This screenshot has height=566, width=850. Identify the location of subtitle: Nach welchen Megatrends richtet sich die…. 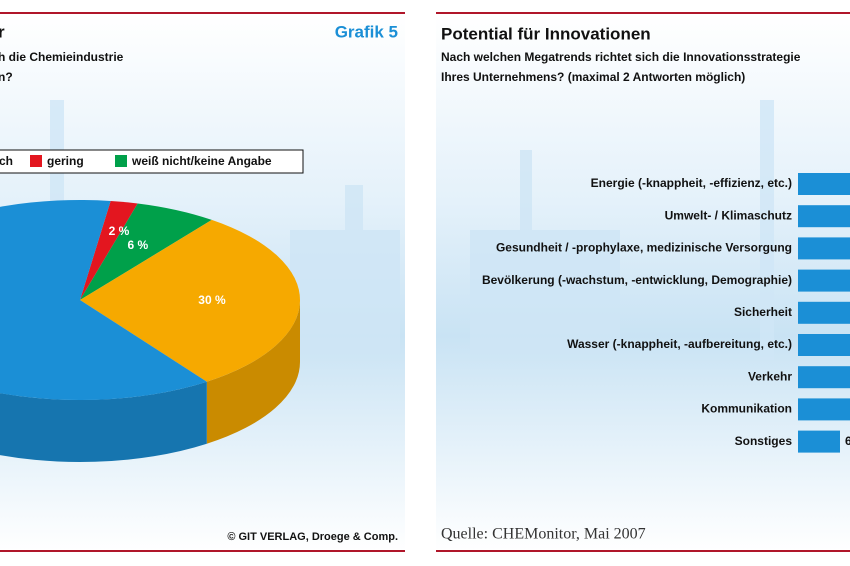
(621, 57).